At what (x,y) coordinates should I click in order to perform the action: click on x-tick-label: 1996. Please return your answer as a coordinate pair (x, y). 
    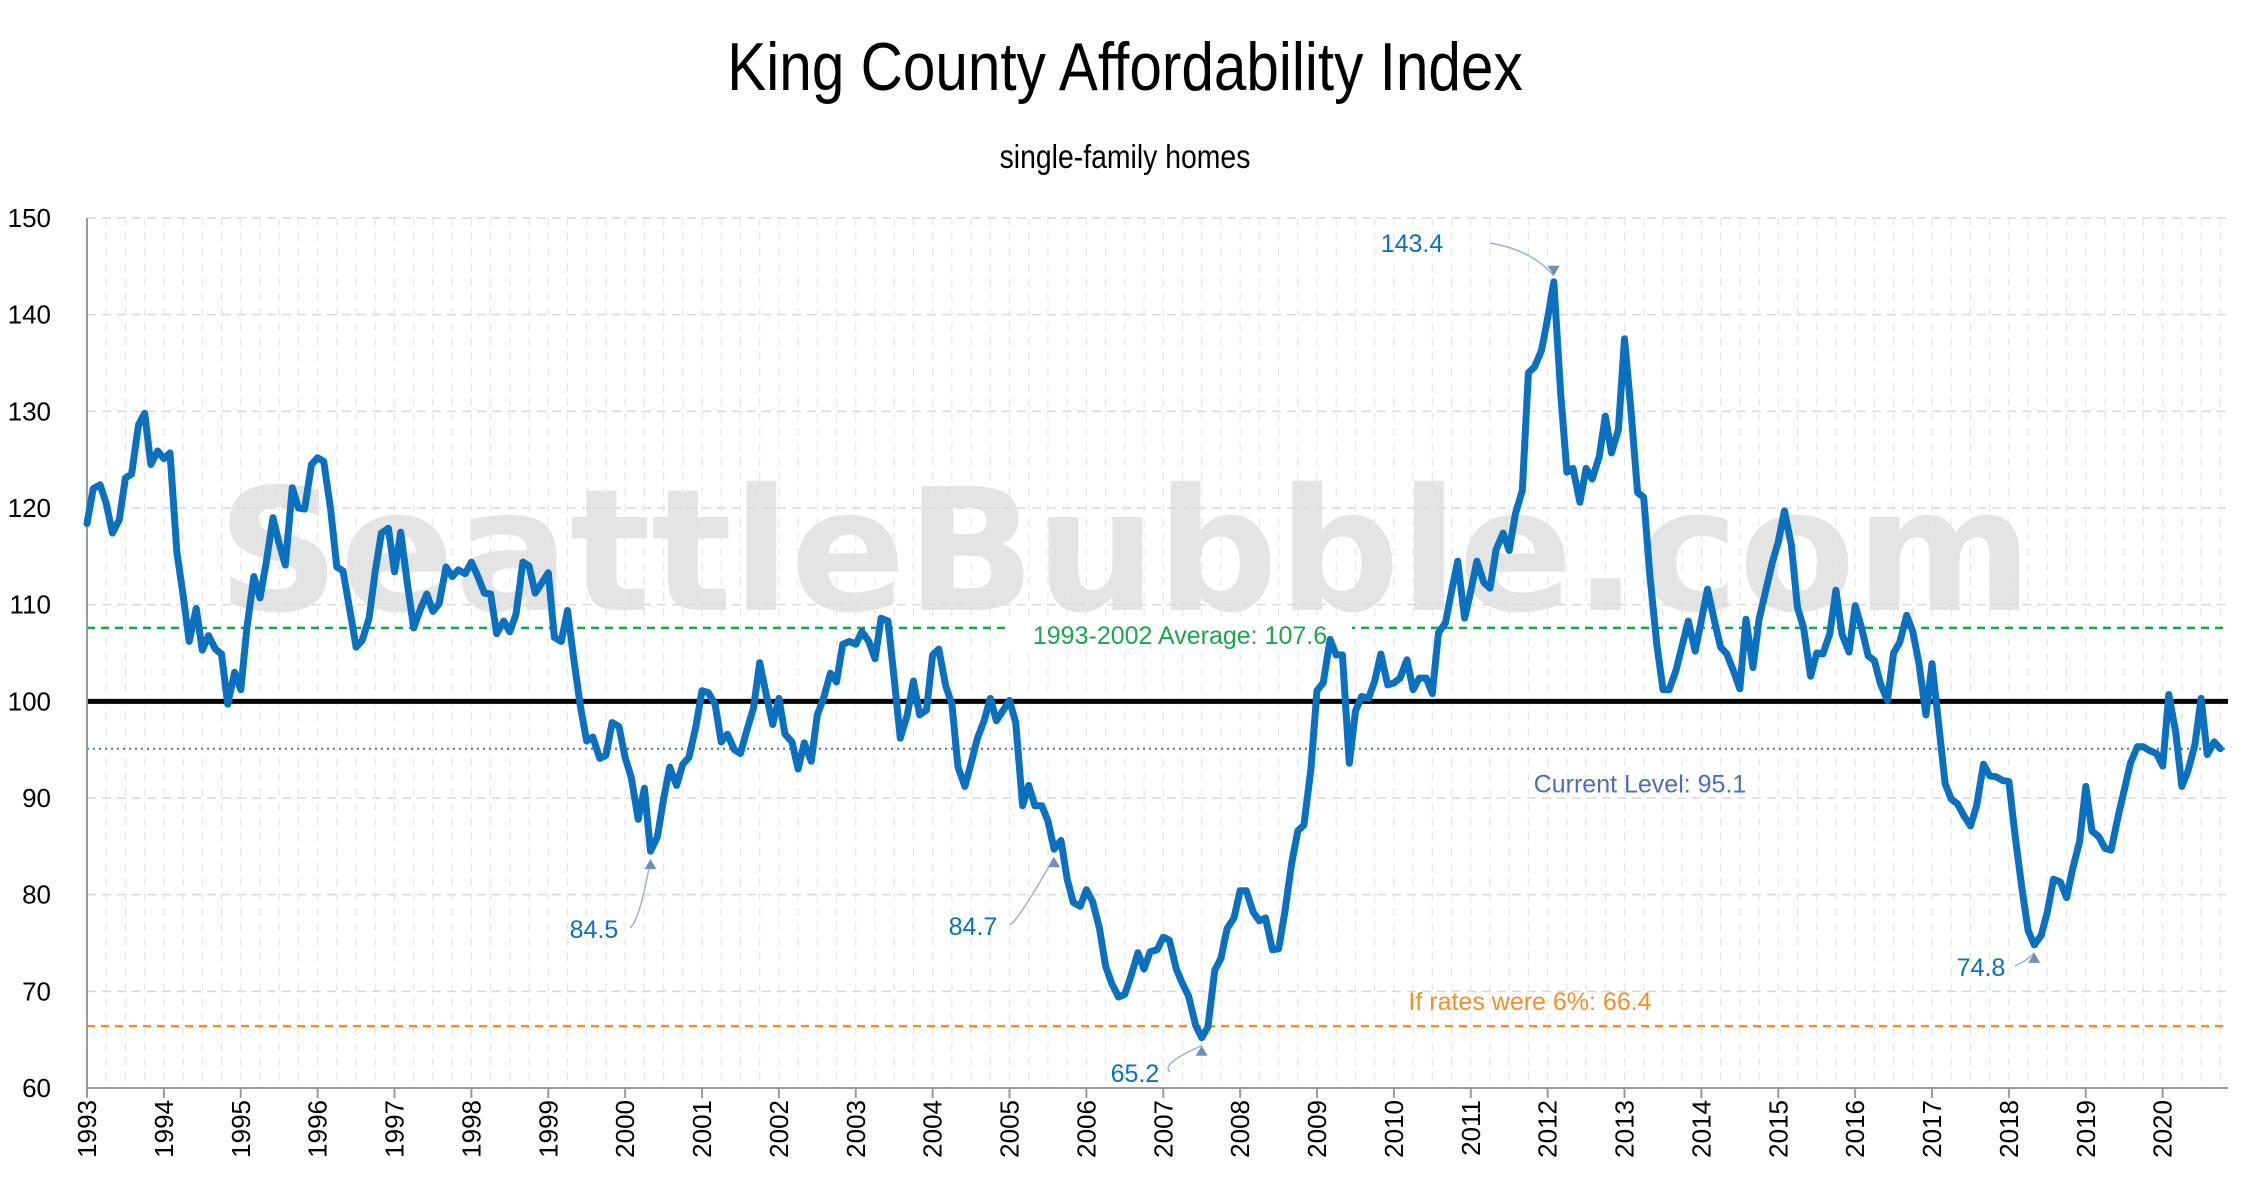
    Looking at the image, I should click on (318, 1129).